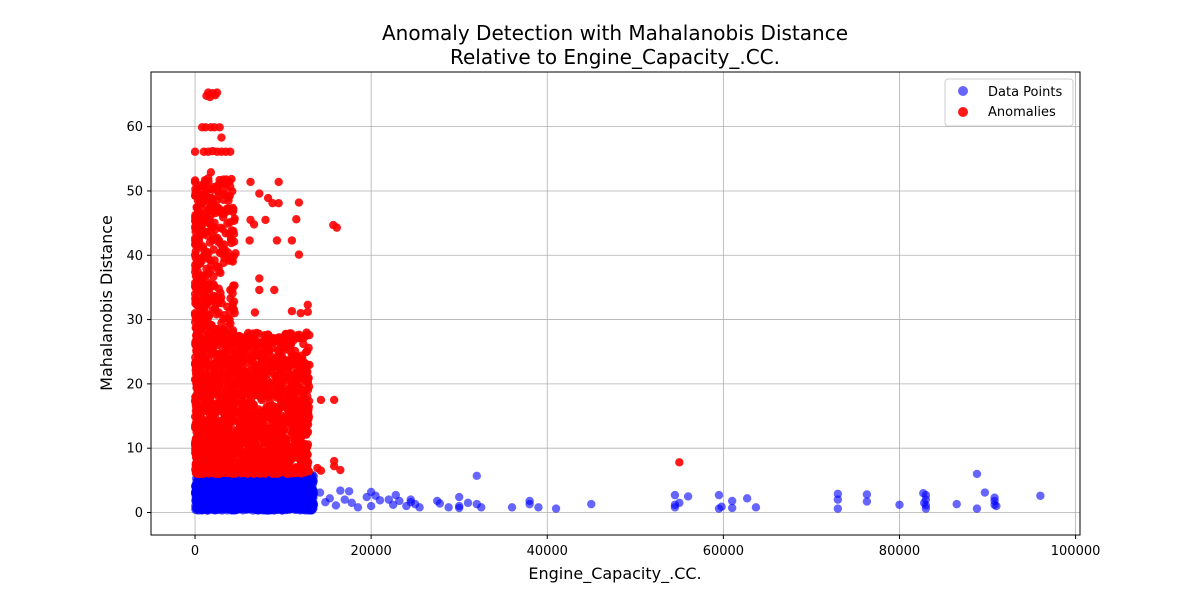  What do you see at coordinates (1025, 92) in the screenshot?
I see `legend-data-points-label: Data Points` at bounding box center [1025, 92].